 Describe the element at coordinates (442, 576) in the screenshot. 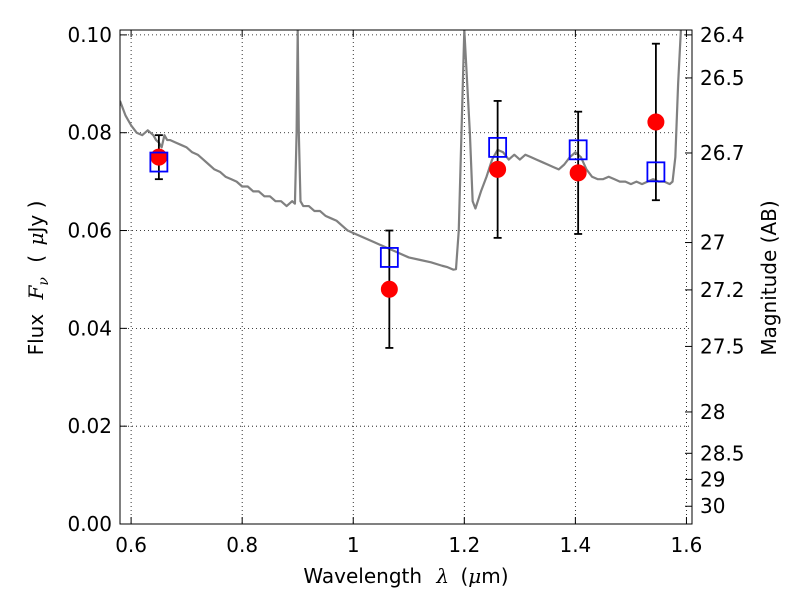

I see `x-label-symbol: λ` at that location.